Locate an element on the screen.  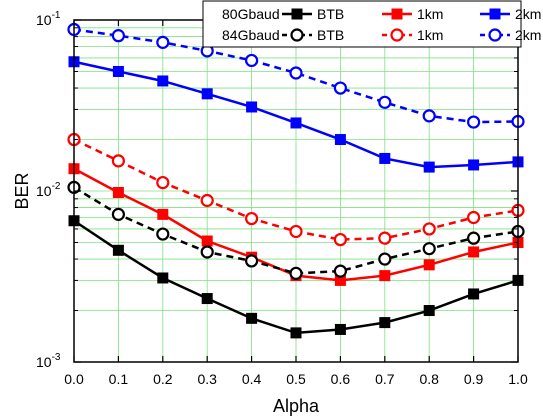
x-tick-label: 0.1 is located at coordinates (119, 379).